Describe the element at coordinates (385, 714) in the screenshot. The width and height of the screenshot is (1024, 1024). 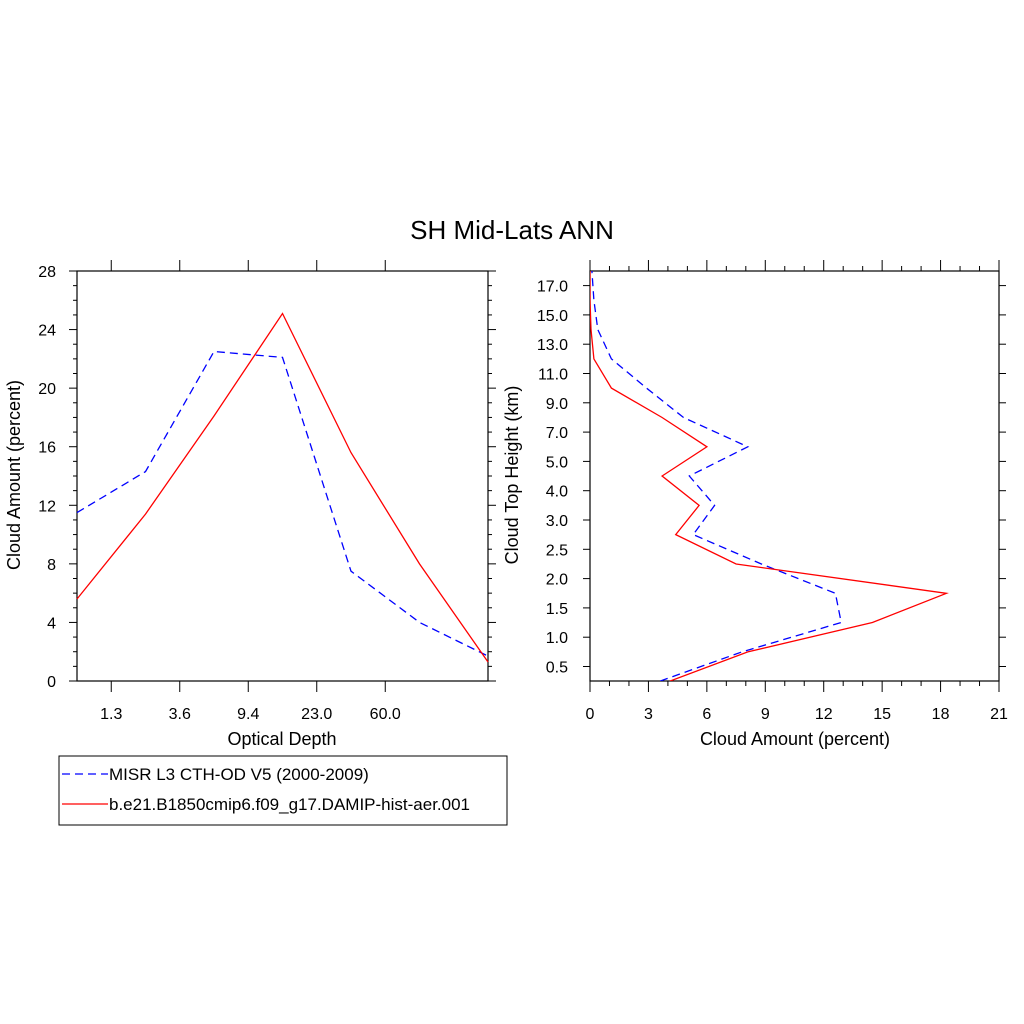
I see `left-x-tick-label: 60.0` at that location.